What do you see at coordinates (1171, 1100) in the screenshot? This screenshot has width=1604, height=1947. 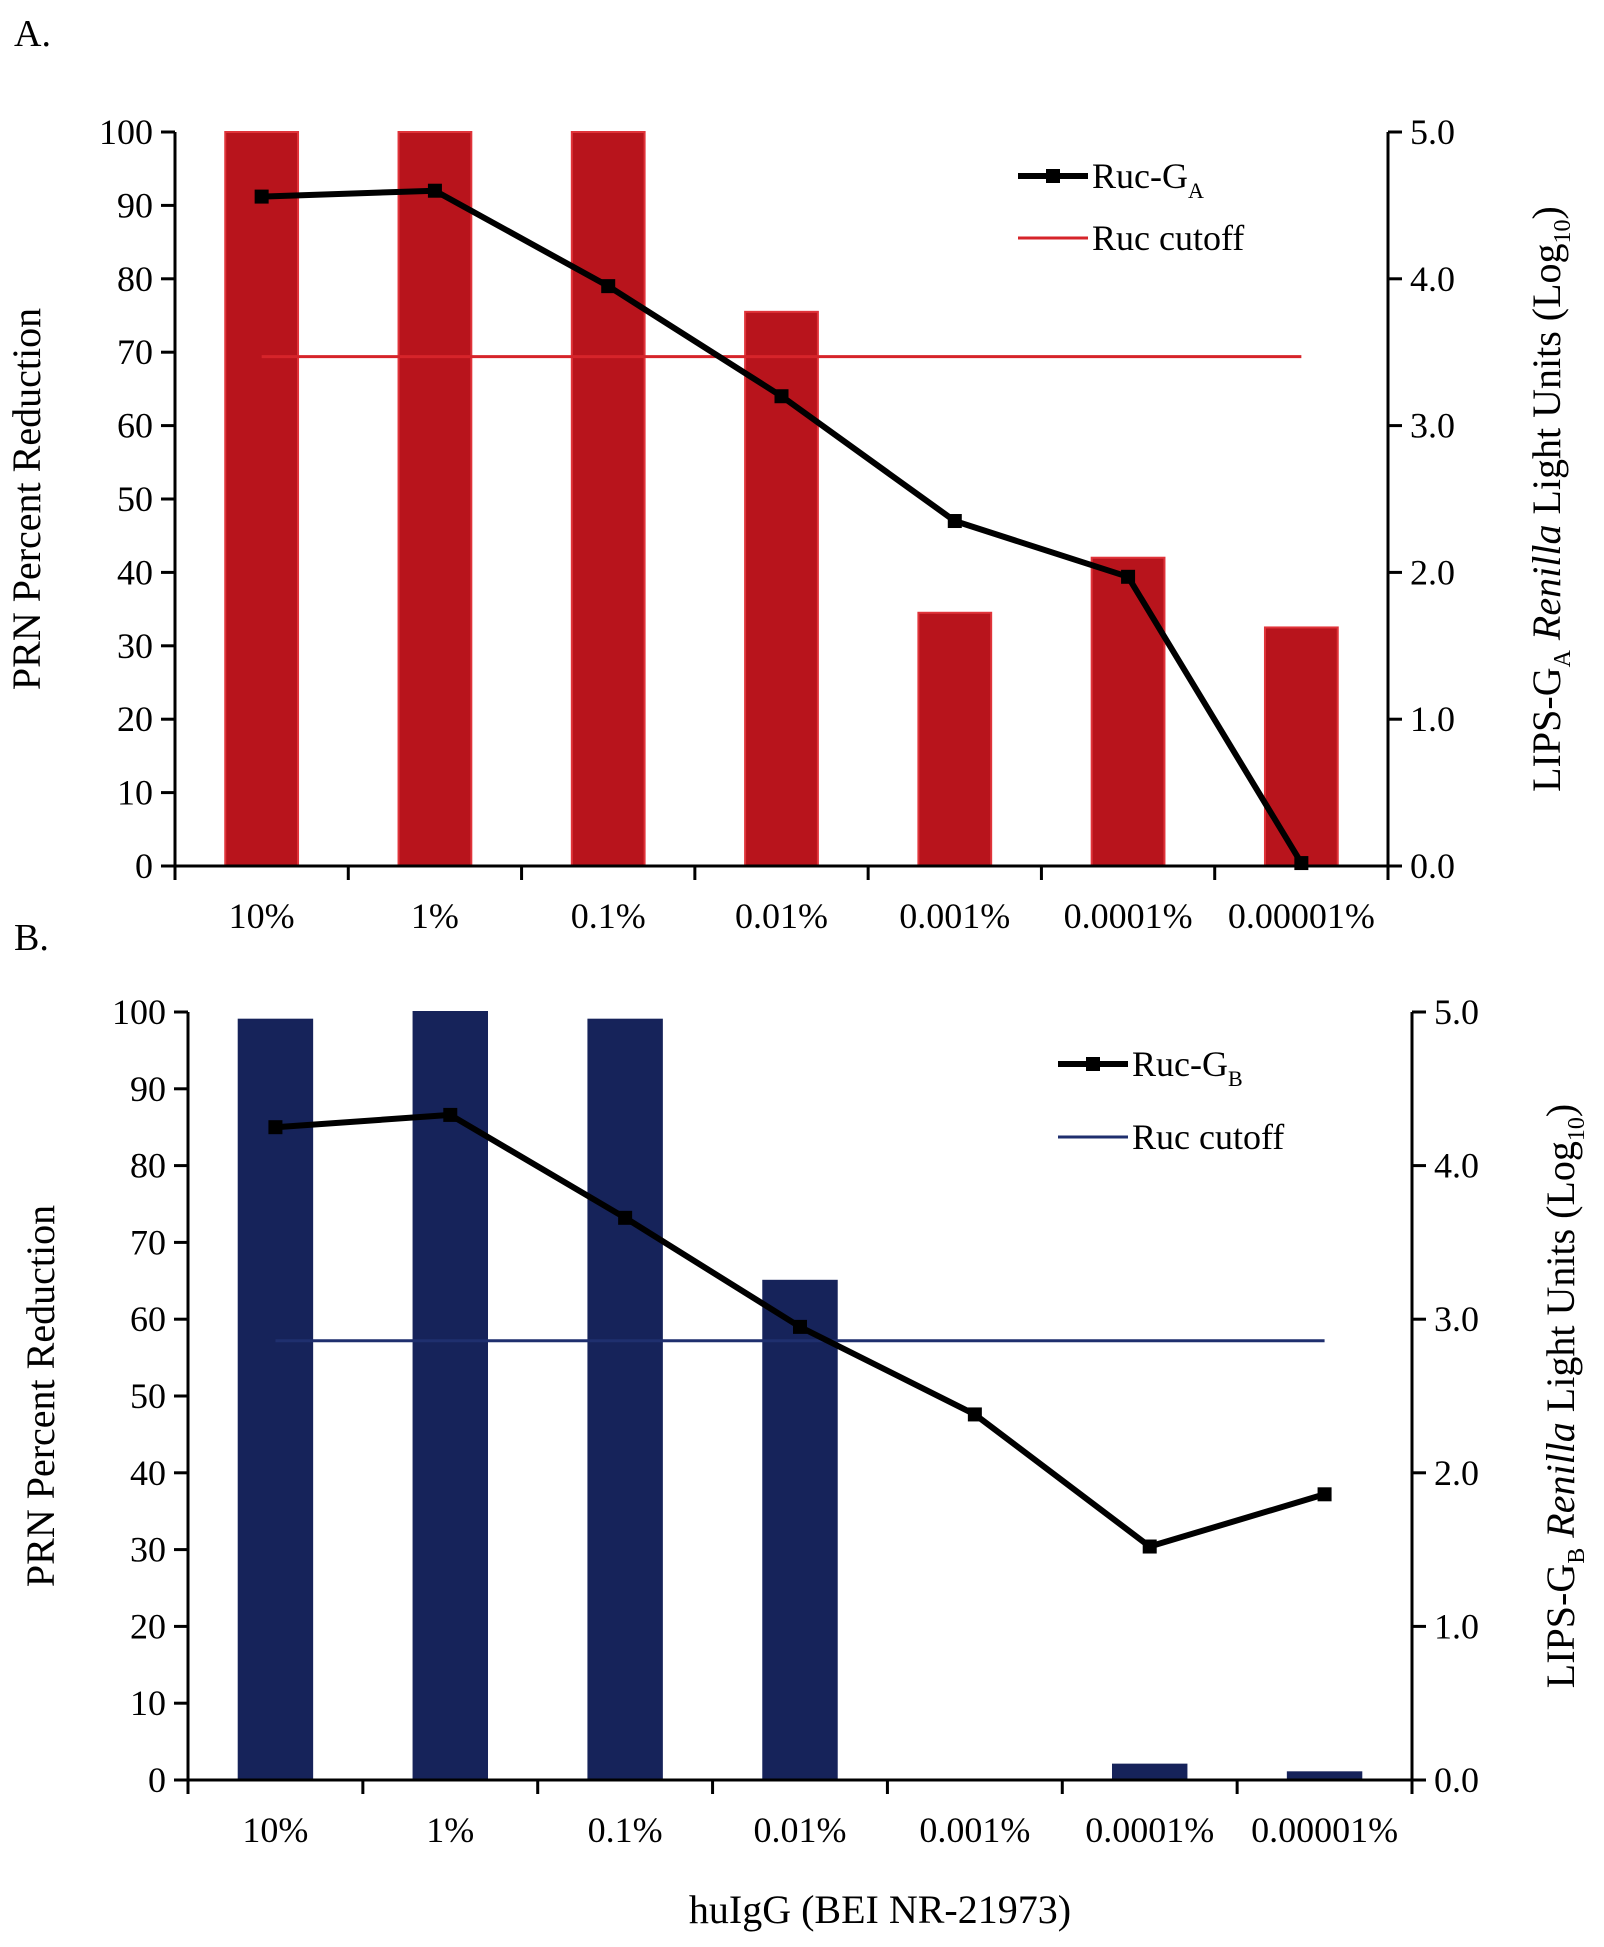 I see `legend: Ruc-GB Ruc cutoff` at bounding box center [1171, 1100].